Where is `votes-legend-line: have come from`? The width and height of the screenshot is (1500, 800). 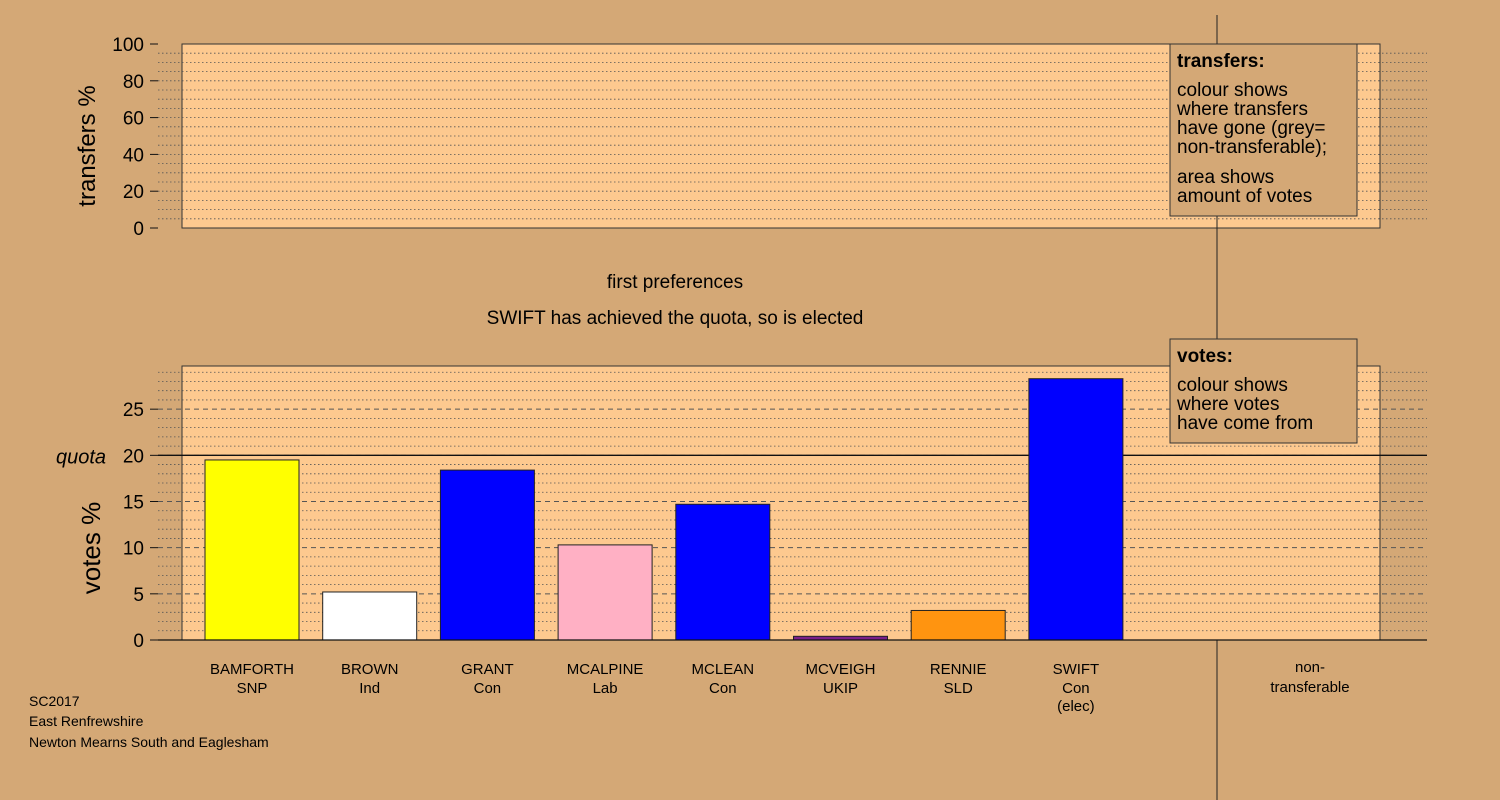
votes-legend-line: have come from is located at coordinates (1245, 423).